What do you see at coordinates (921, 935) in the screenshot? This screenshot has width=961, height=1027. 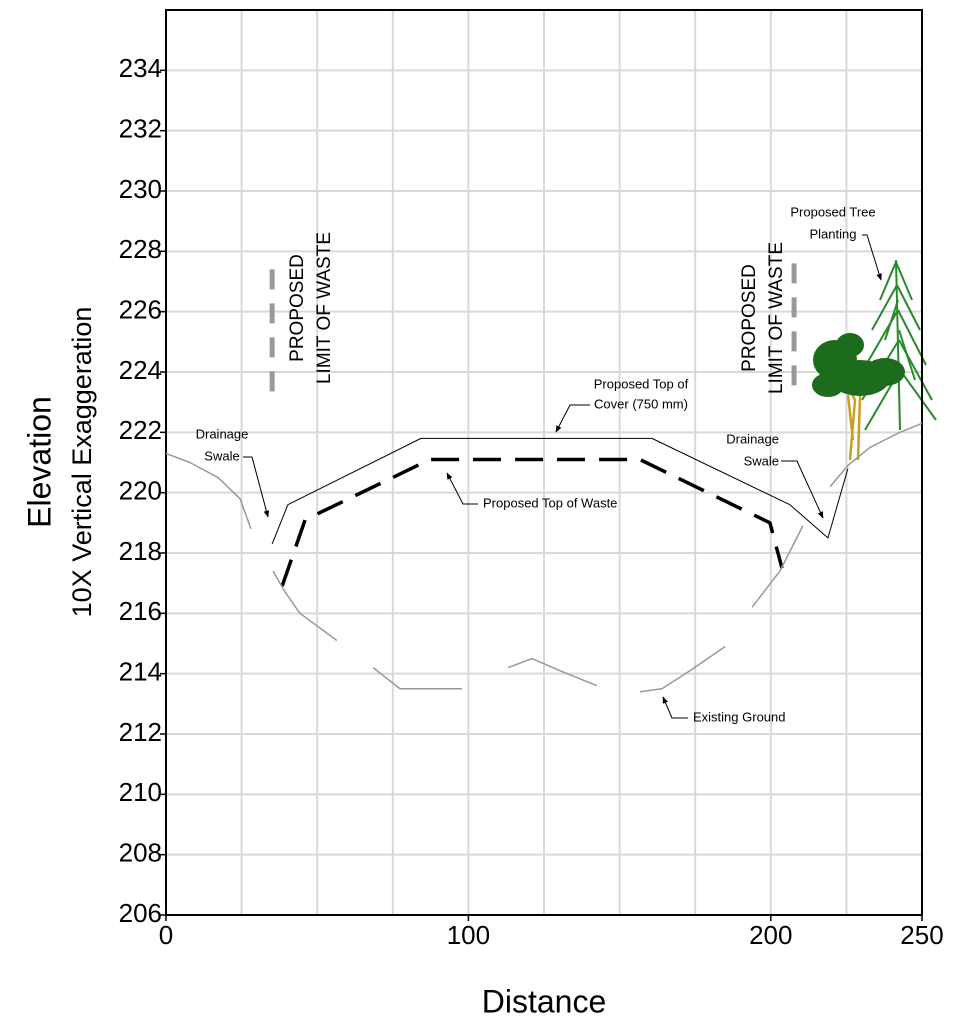 I see `x-tick-label: 250` at bounding box center [921, 935].